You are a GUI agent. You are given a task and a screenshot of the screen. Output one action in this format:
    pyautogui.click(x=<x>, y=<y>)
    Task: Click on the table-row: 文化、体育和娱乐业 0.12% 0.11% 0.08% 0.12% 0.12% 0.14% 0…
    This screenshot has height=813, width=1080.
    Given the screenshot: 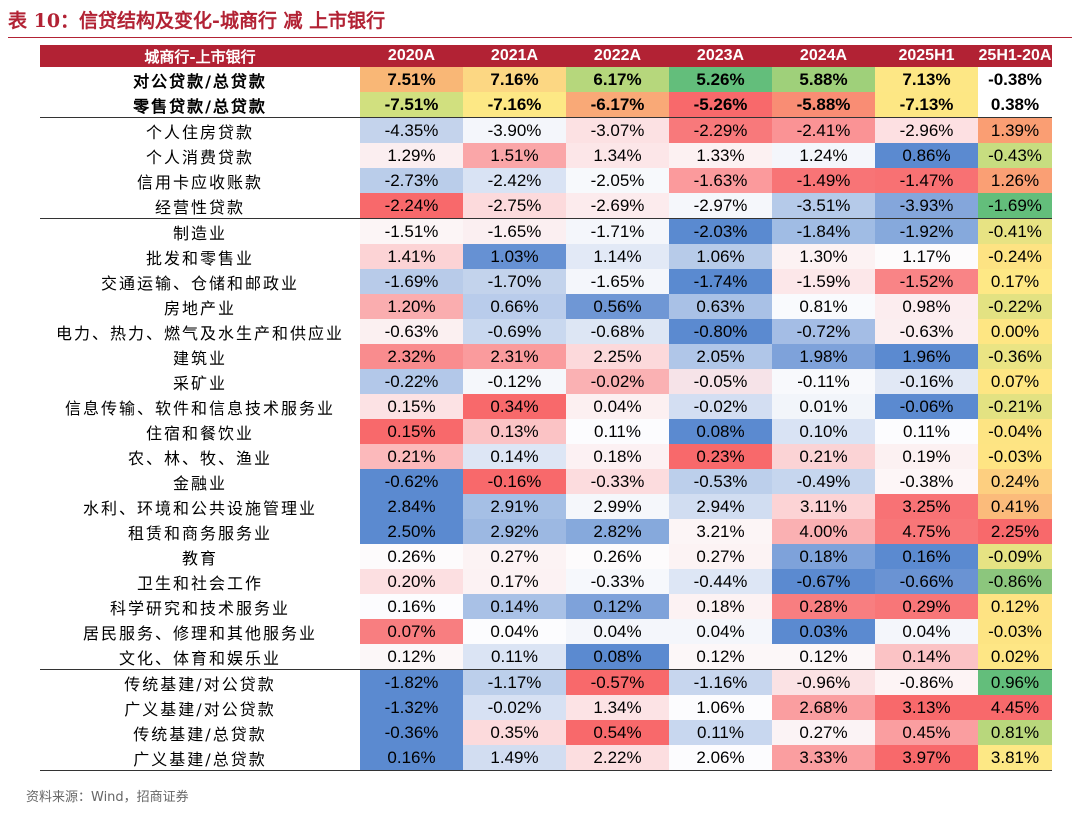 What is the action you would take?
    pyautogui.click(x=546, y=657)
    